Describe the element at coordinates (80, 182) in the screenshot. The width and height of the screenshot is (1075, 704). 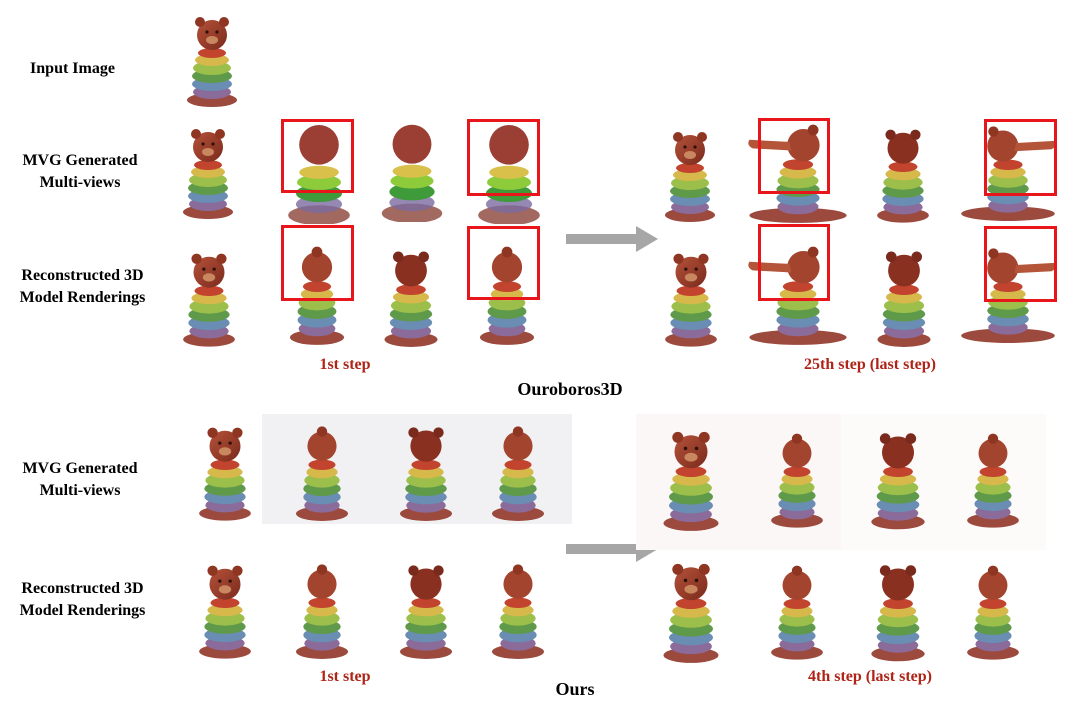
I see `row-label-mvg-line2: Multi-views` at that location.